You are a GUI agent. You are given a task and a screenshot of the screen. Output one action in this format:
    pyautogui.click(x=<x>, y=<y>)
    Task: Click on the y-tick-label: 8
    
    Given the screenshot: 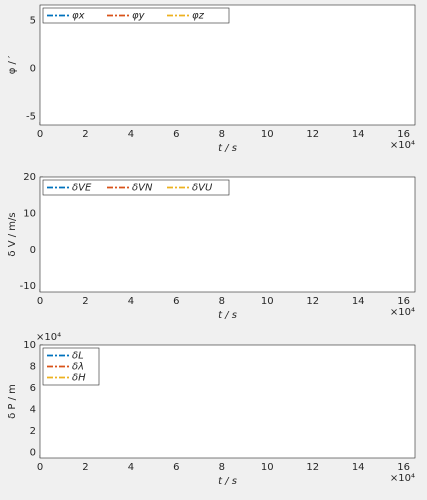 What is the action you would take?
    pyautogui.click(x=33, y=367)
    